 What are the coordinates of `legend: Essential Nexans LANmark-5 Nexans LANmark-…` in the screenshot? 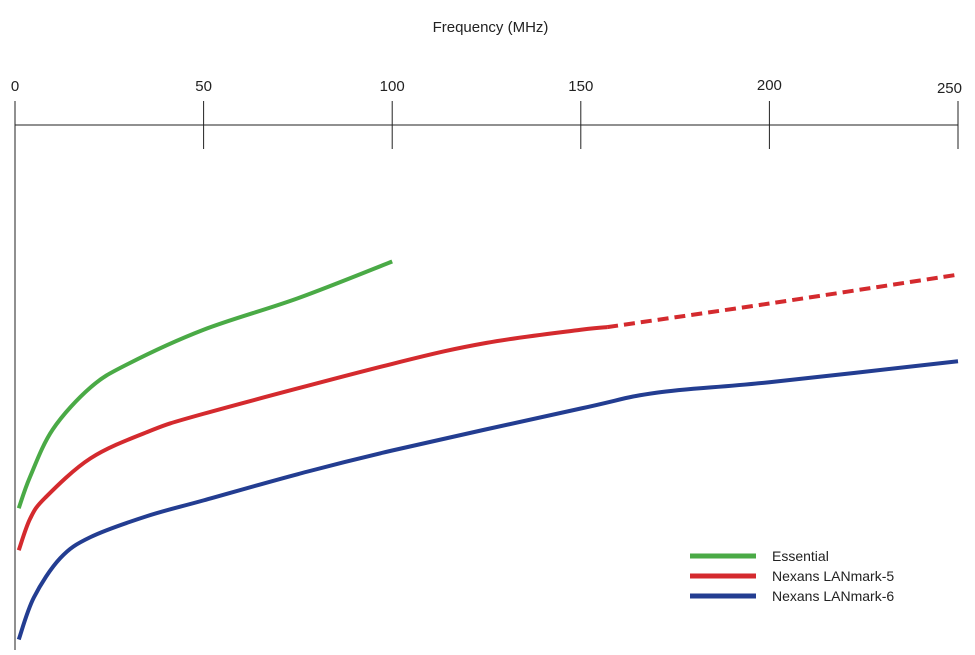 It's located at (792, 576).